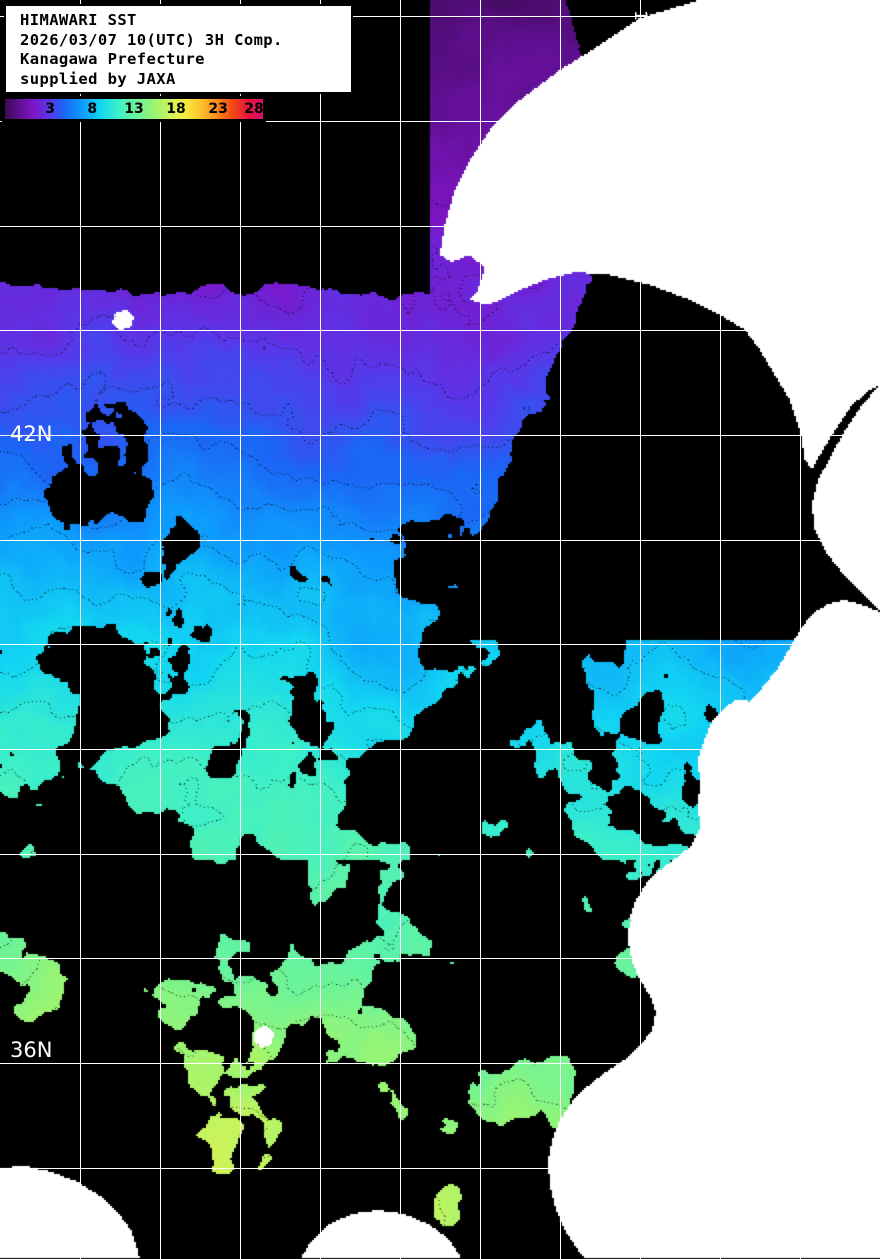 The width and height of the screenshot is (880, 1259). Describe the element at coordinates (98, 78) in the screenshot. I see `title-line-source: supplied by JAXA` at that location.